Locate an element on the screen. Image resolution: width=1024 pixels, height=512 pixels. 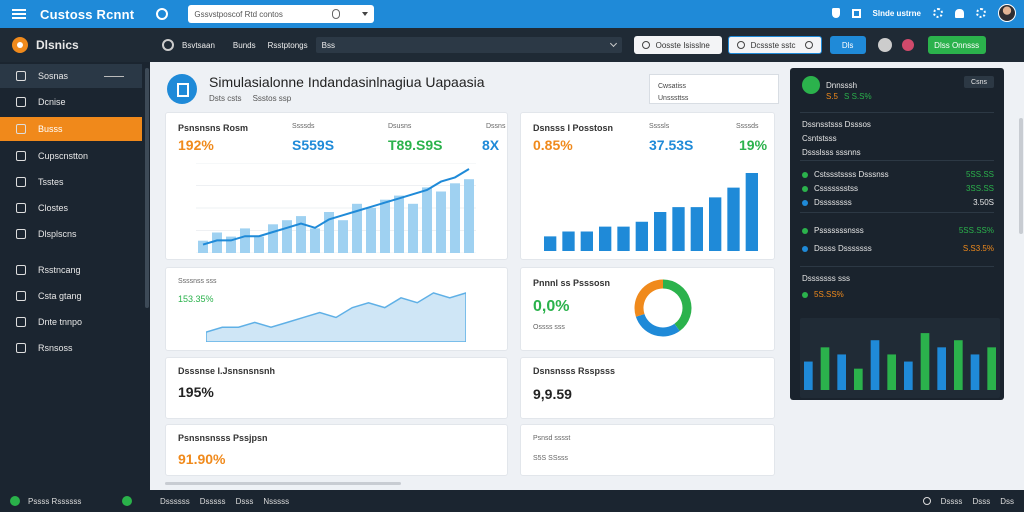
sidebar-item: Dnte tnnpo is located at coordinates (75, 322).